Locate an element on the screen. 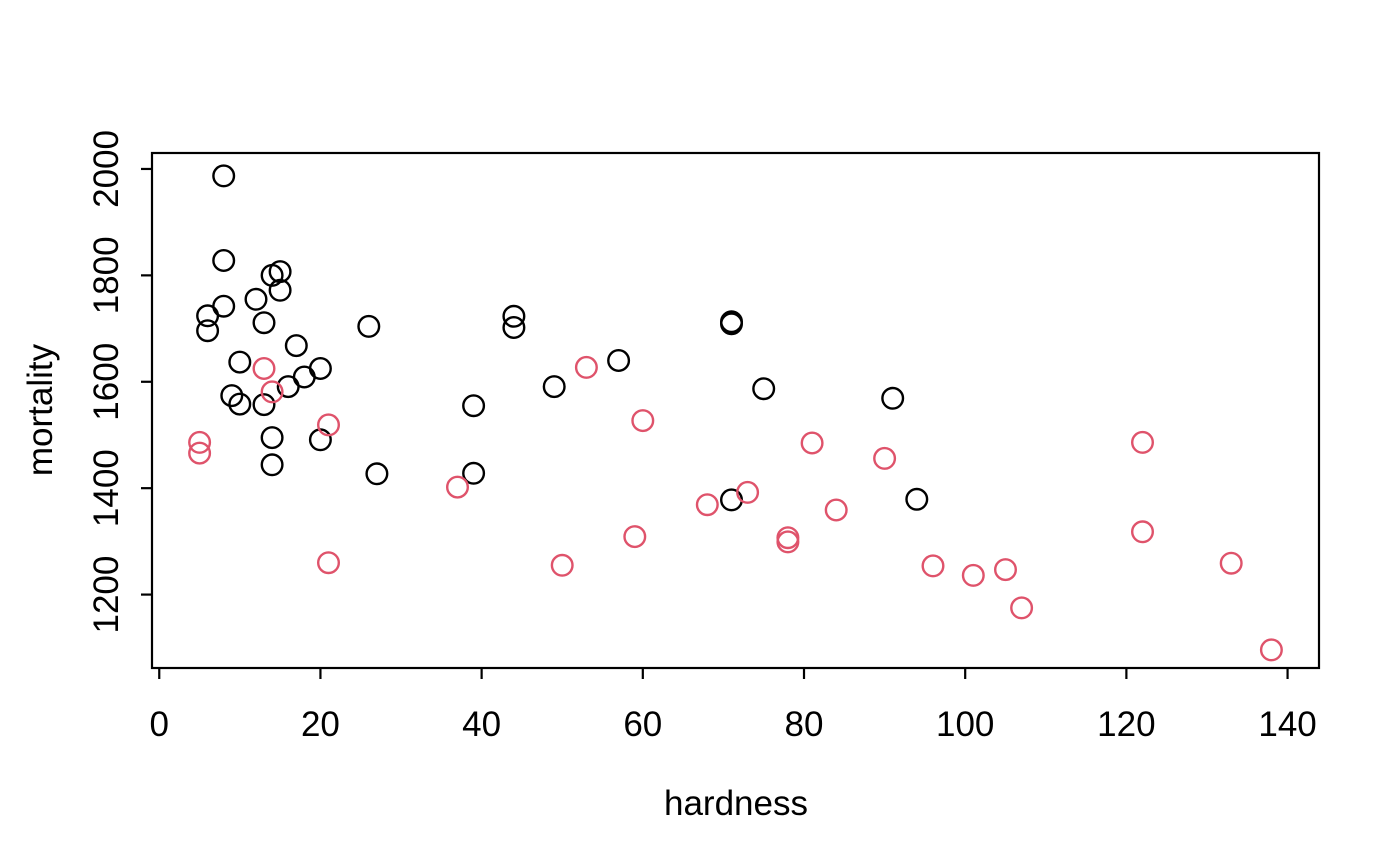 This screenshot has height=866, width=1400. y-tick-label: 1800 is located at coordinates (106, 275).